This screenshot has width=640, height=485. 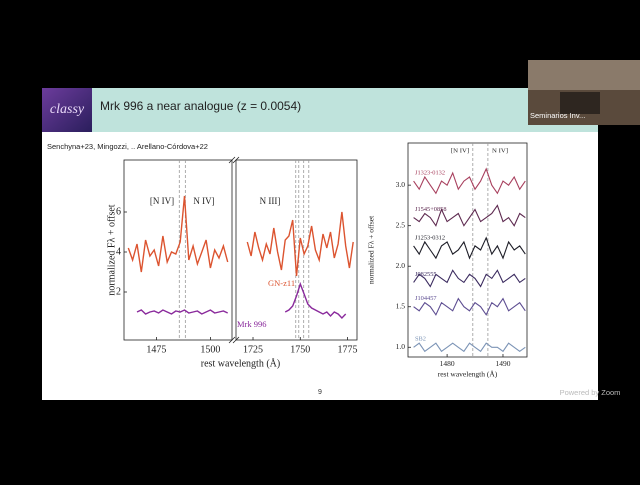 I want to click on slide-title: Mrk 996 a near analogue (z = 0.0054), so click(x=200, y=106).